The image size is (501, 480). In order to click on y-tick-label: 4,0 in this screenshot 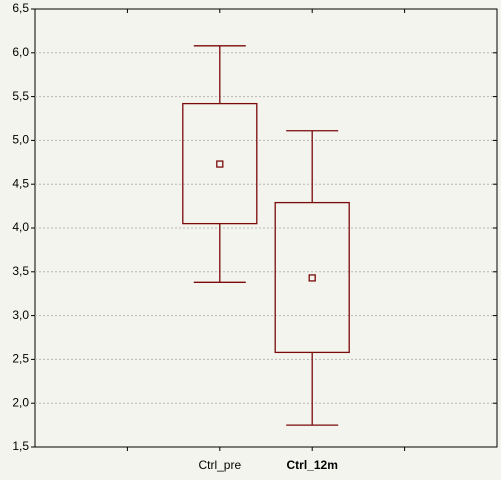, I will do `click(20, 227)`.